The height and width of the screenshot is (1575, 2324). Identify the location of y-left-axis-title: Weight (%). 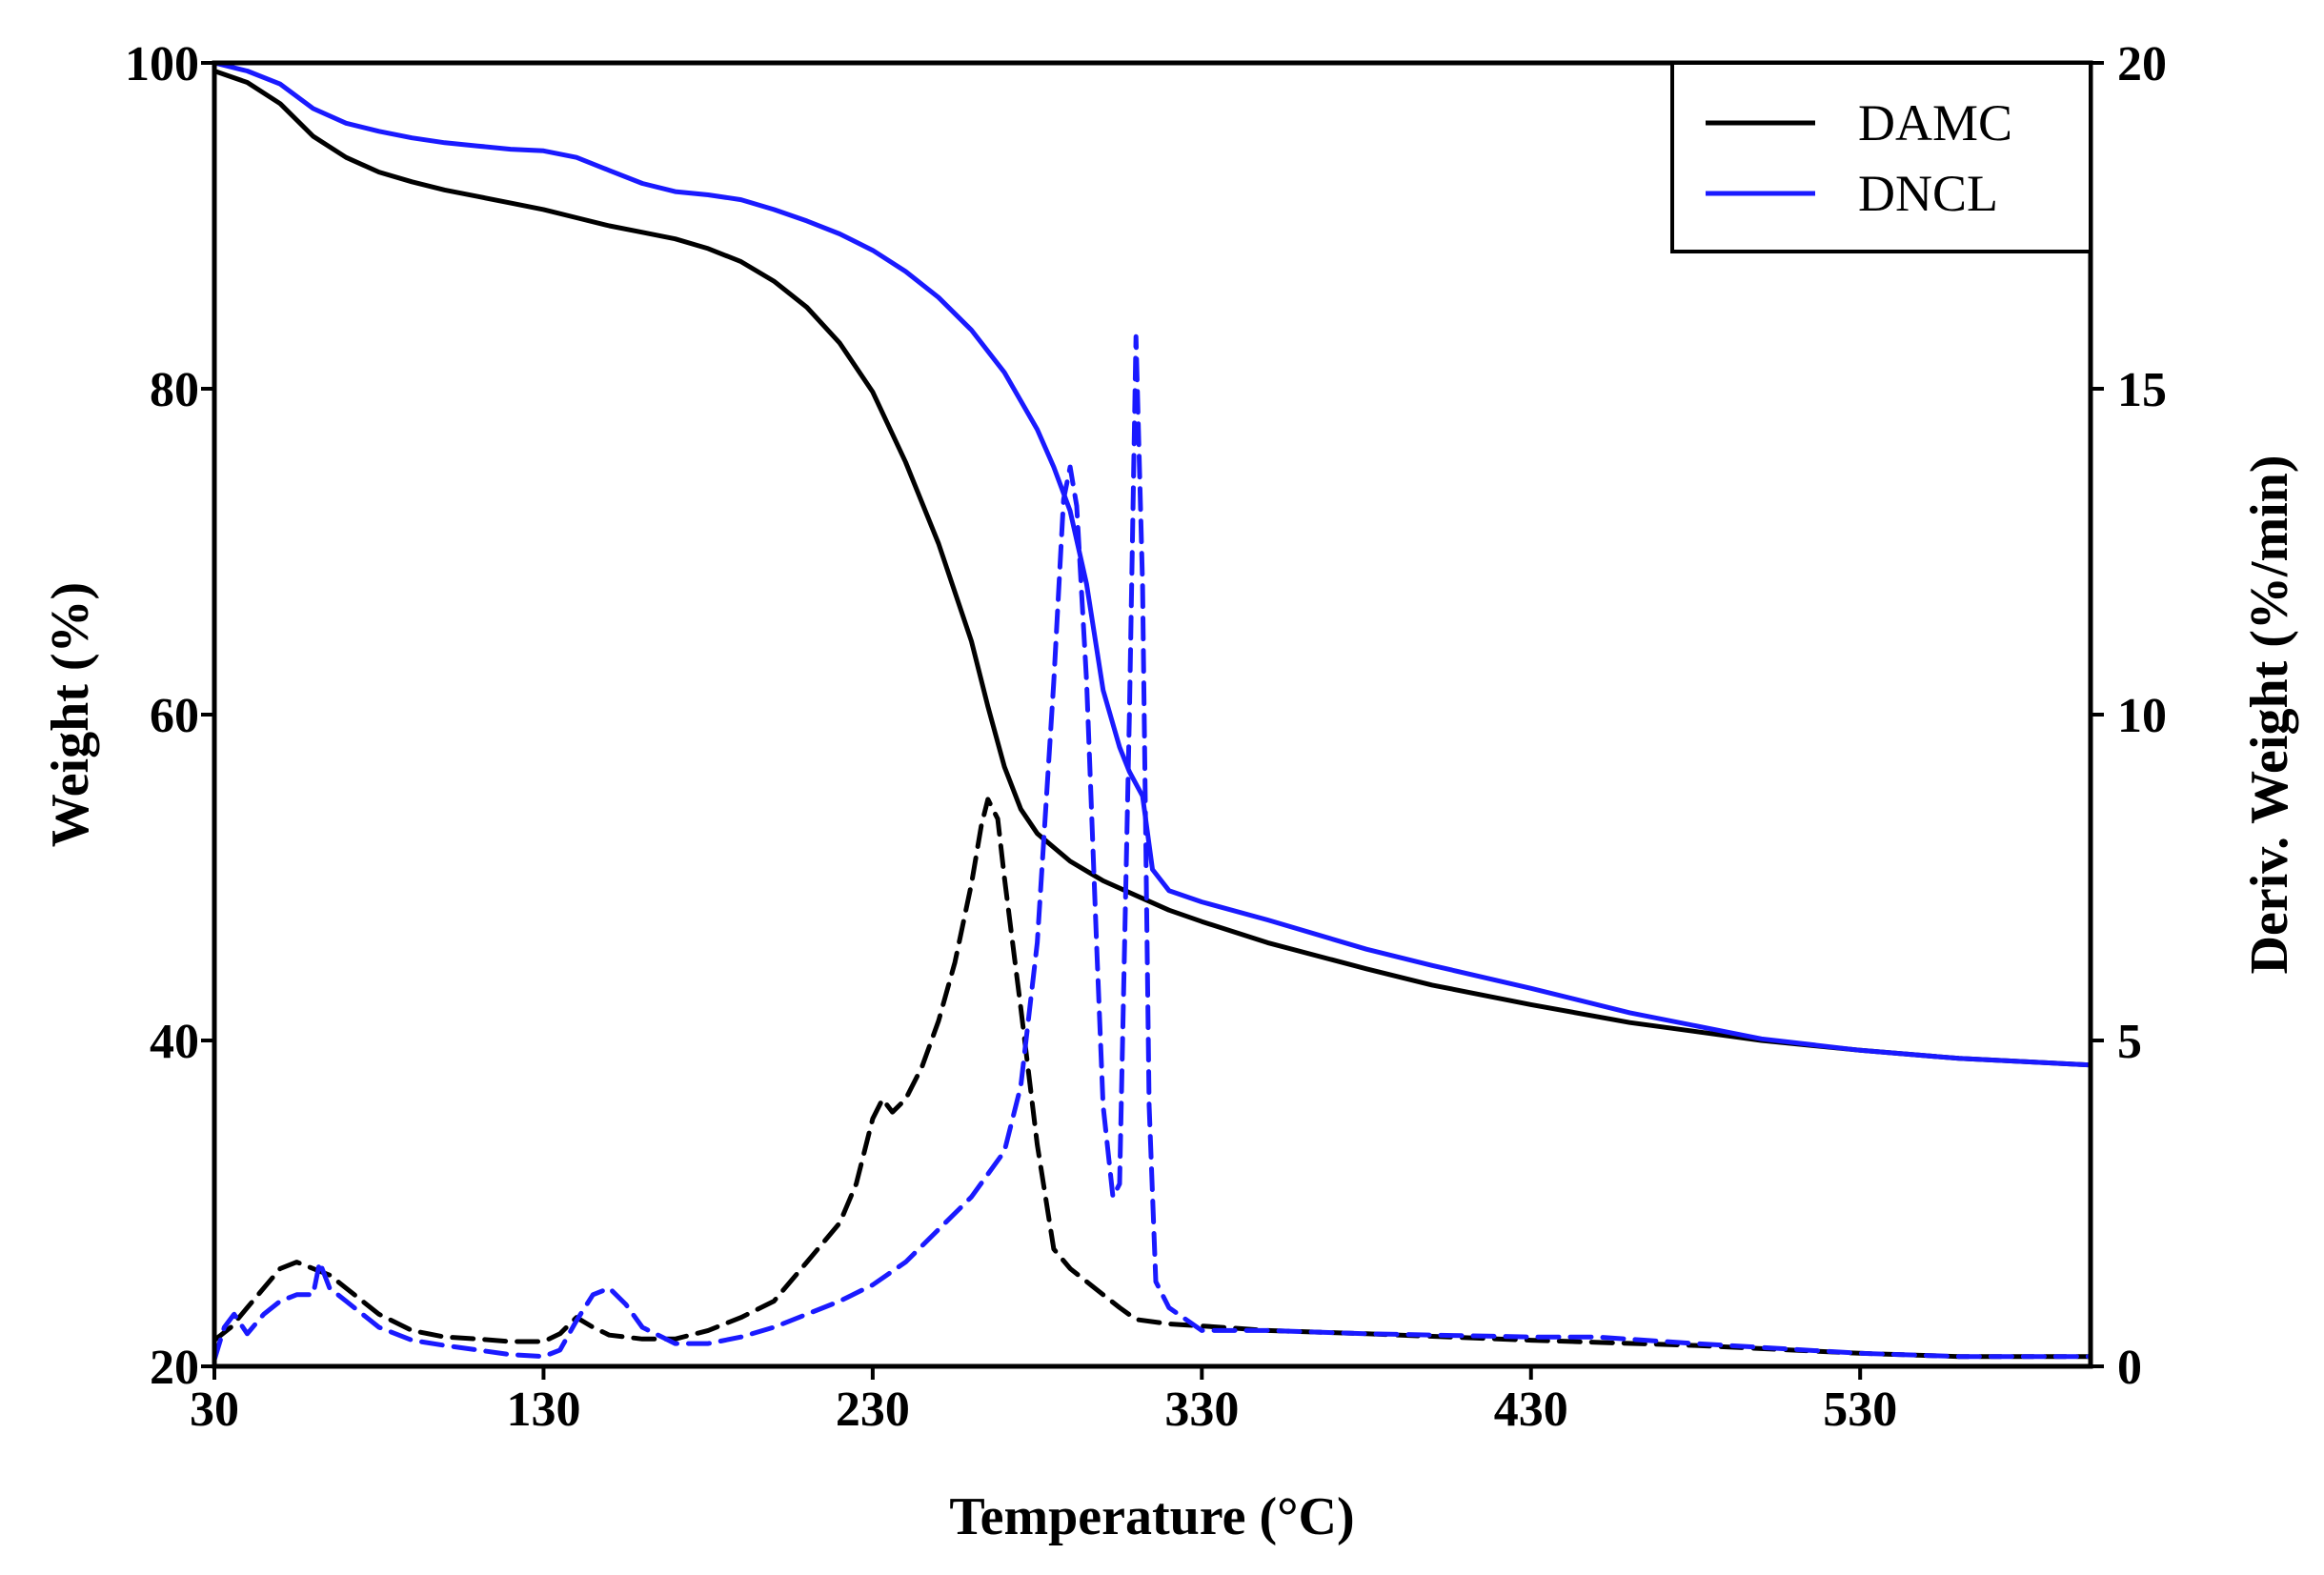
(70, 714).